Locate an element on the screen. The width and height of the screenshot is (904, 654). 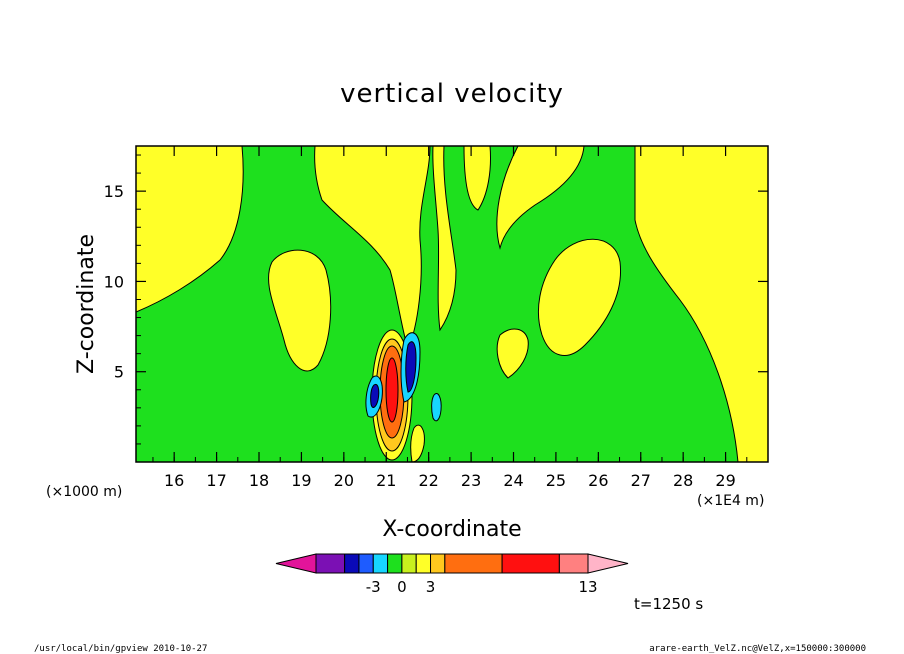
y-tick-label: 10 is located at coordinates (114, 281).